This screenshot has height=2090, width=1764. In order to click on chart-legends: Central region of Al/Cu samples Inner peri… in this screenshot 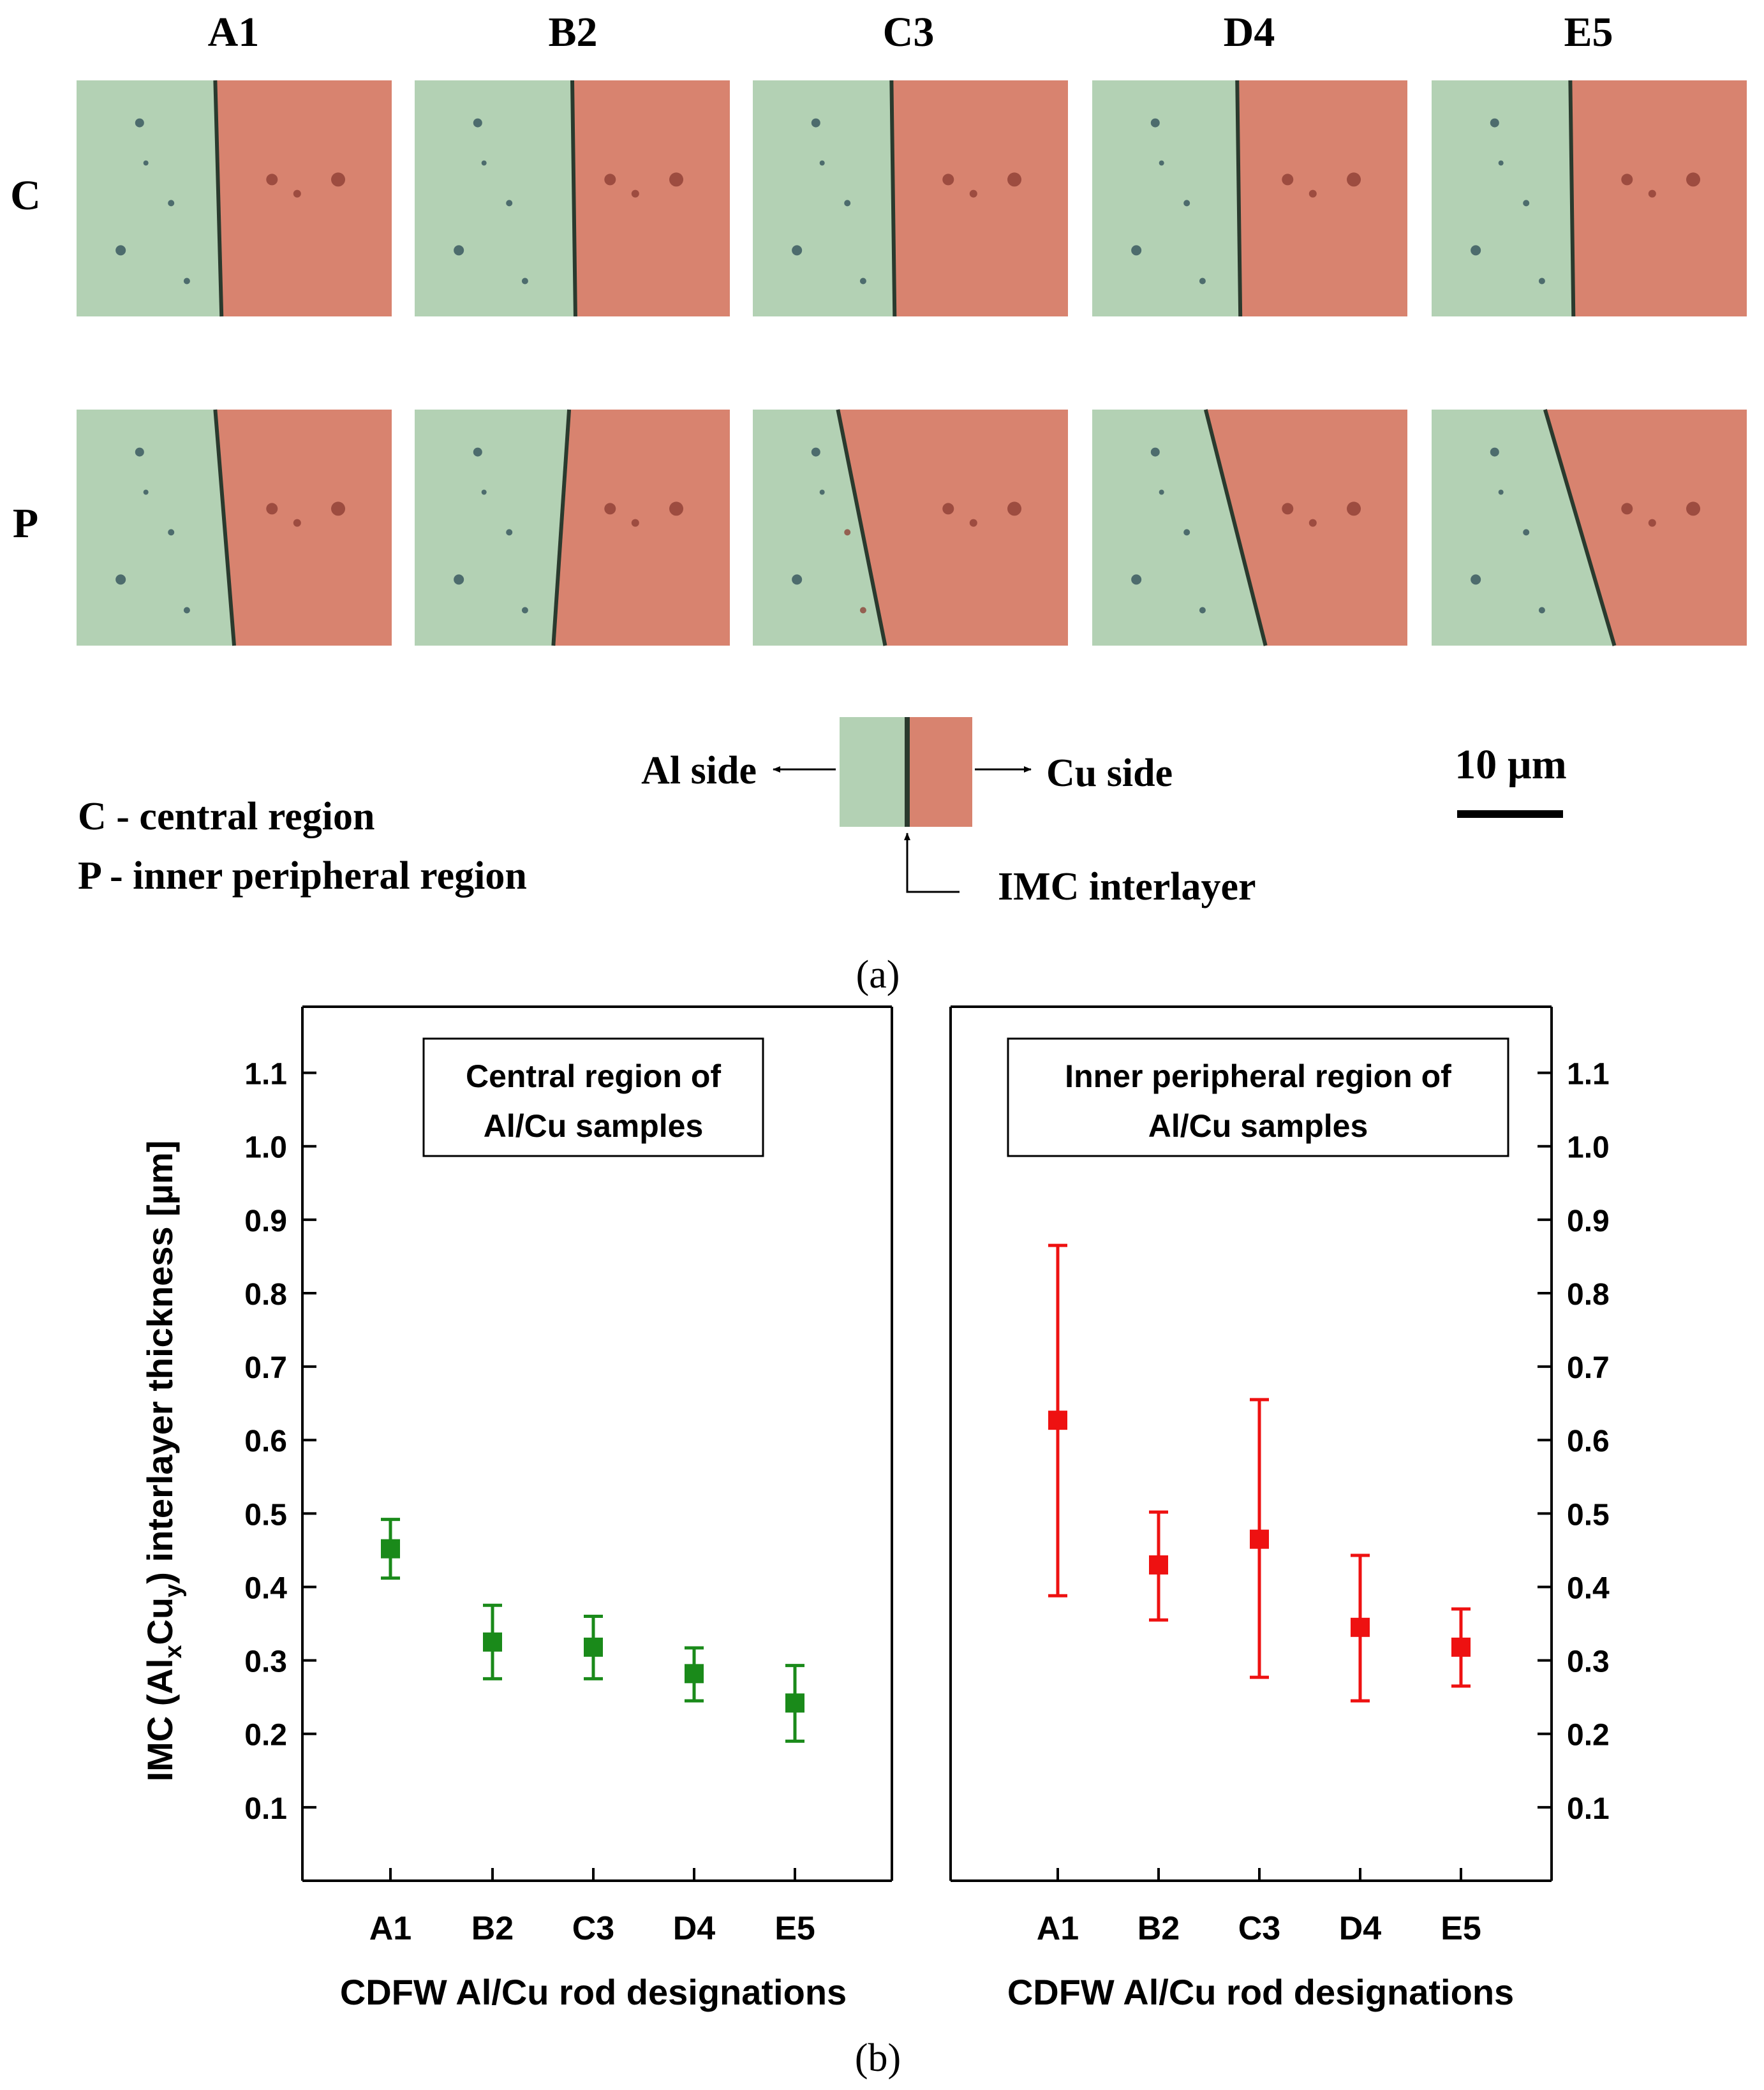, I will do `click(965, 1097)`.